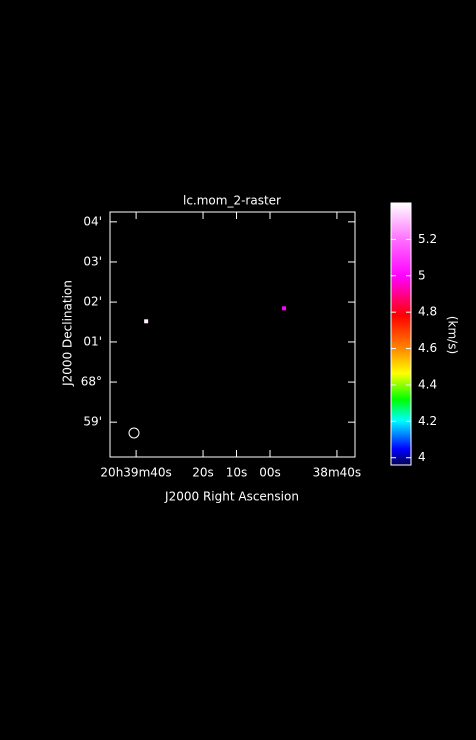  I want to click on y-tick-label: 01', so click(92, 341).